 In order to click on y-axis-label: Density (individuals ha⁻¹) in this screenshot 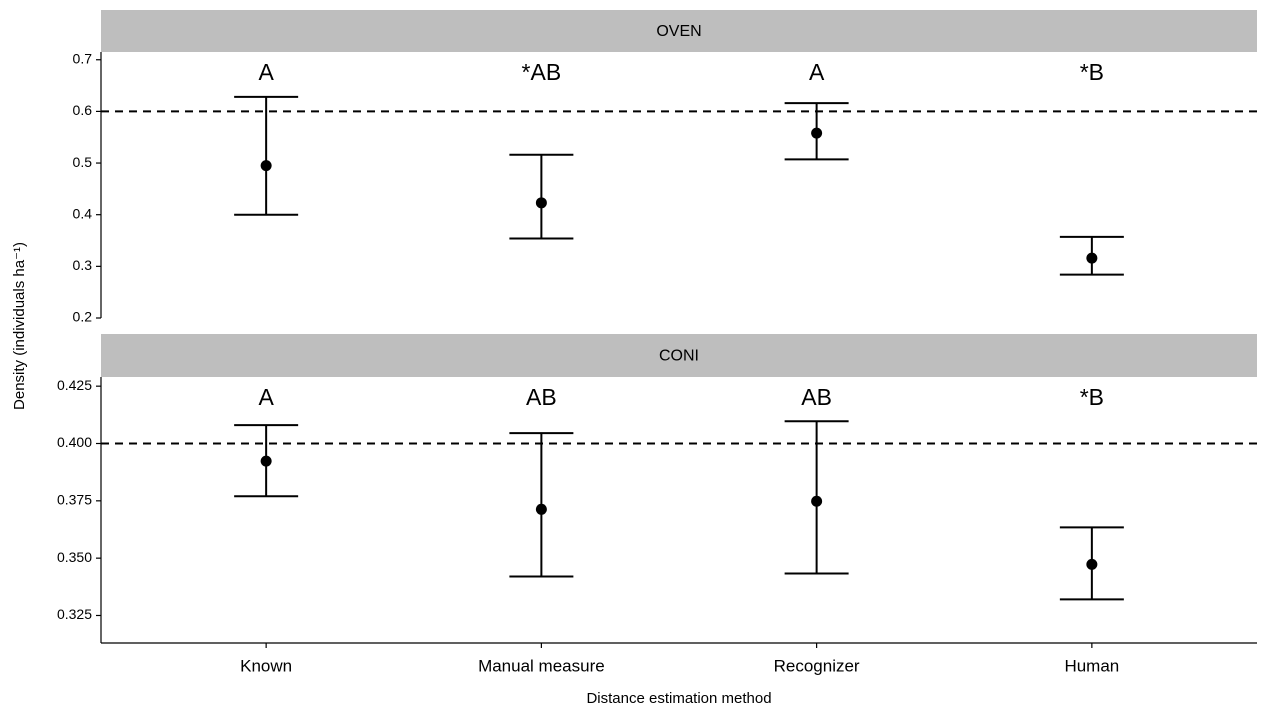, I will do `click(19, 326)`.